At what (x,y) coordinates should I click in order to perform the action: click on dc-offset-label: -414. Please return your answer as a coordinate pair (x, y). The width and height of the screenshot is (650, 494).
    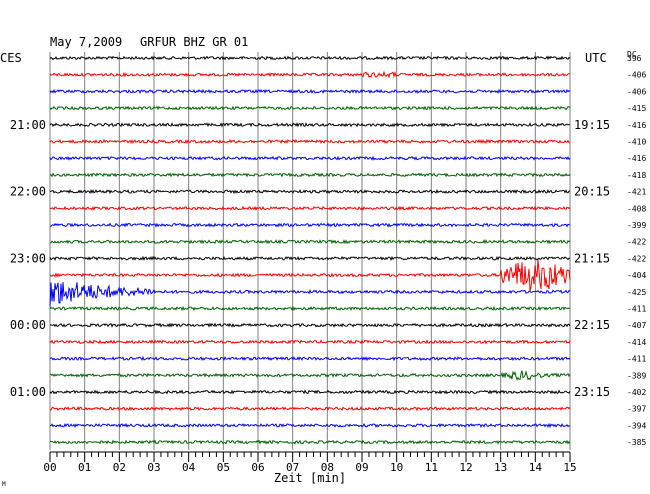
    Looking at the image, I should click on (636, 342).